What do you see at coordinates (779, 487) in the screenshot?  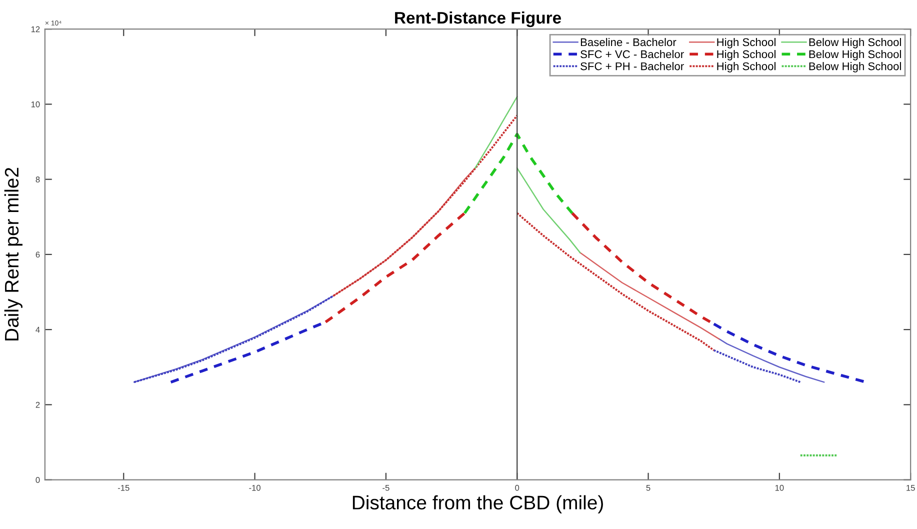 I see `x-tick-label: 10` at bounding box center [779, 487].